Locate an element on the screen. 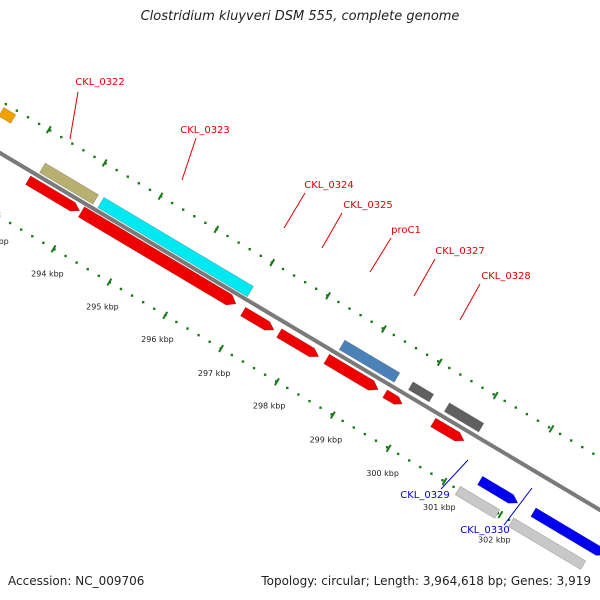  gene-label: CKL_0330 is located at coordinates (485, 530).